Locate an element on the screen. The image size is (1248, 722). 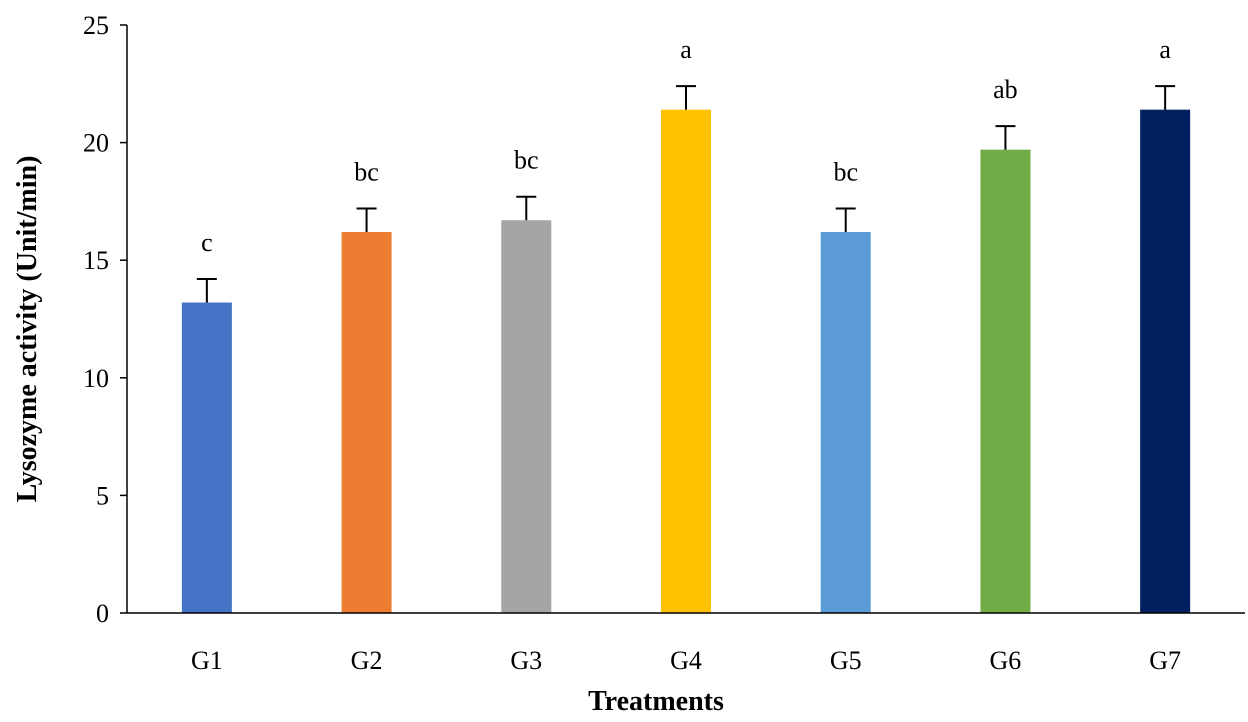
error-bar-g7 is located at coordinates (1165, 97).